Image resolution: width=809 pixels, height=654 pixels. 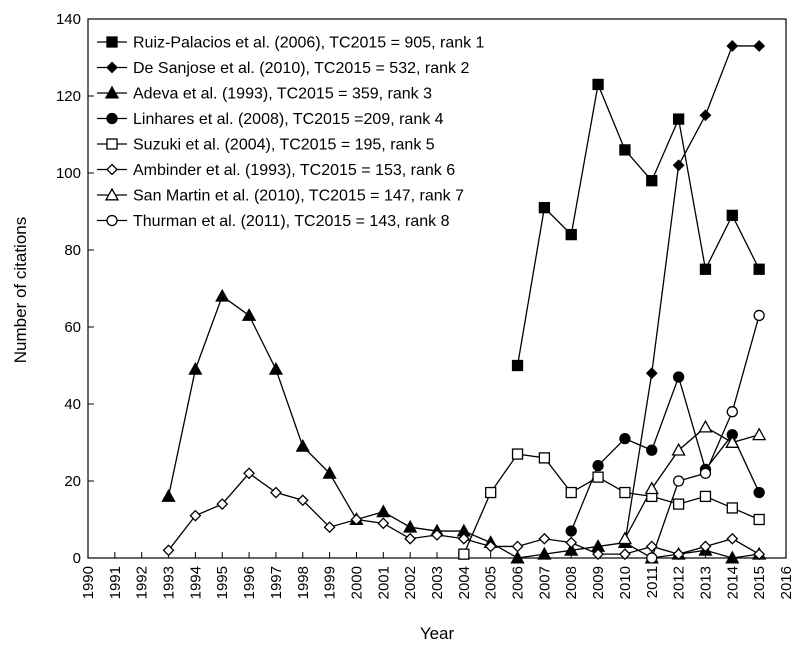 I want to click on x-tick-label: 2010, so click(x=625, y=582).